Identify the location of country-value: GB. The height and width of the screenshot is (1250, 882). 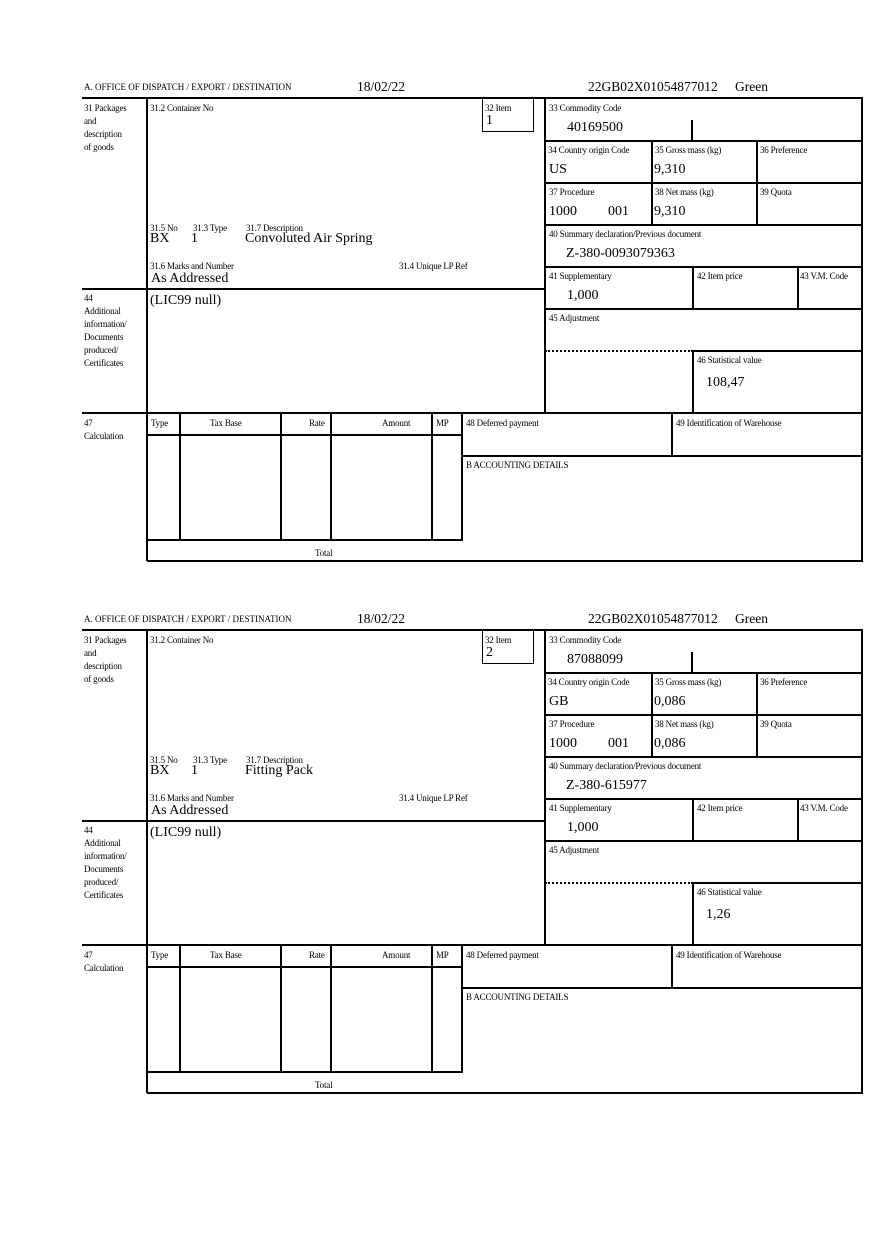
(559, 701).